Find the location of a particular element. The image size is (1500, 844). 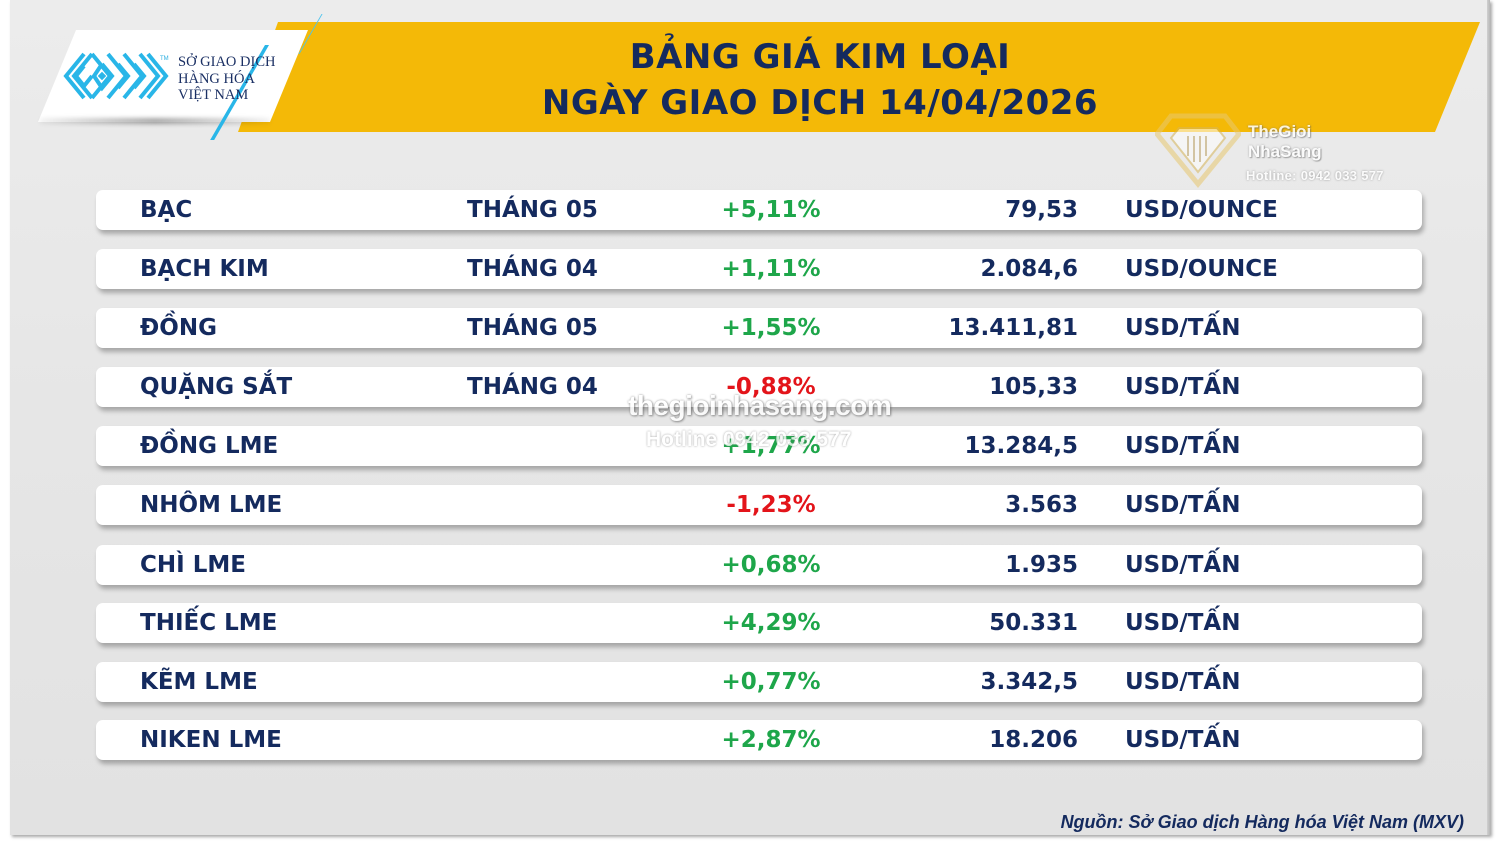

price-value: 13.284,5 is located at coordinates (1021, 446).